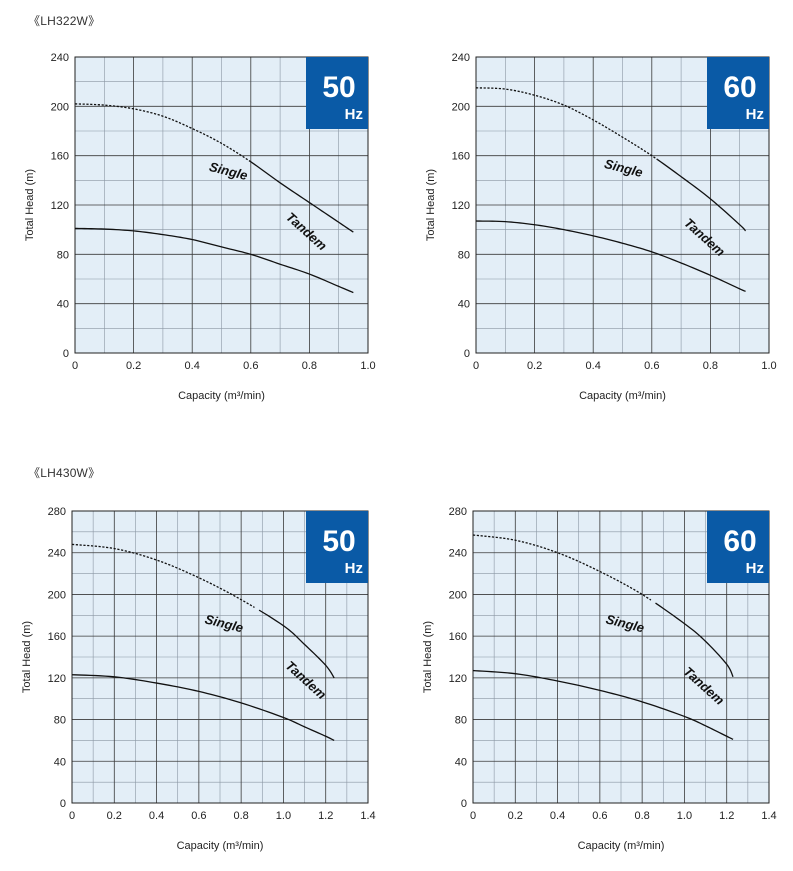 The image size is (793, 871). Describe the element at coordinates (64, 21) in the screenshot. I see `section-title-lh322w: 《LH322W》` at that location.